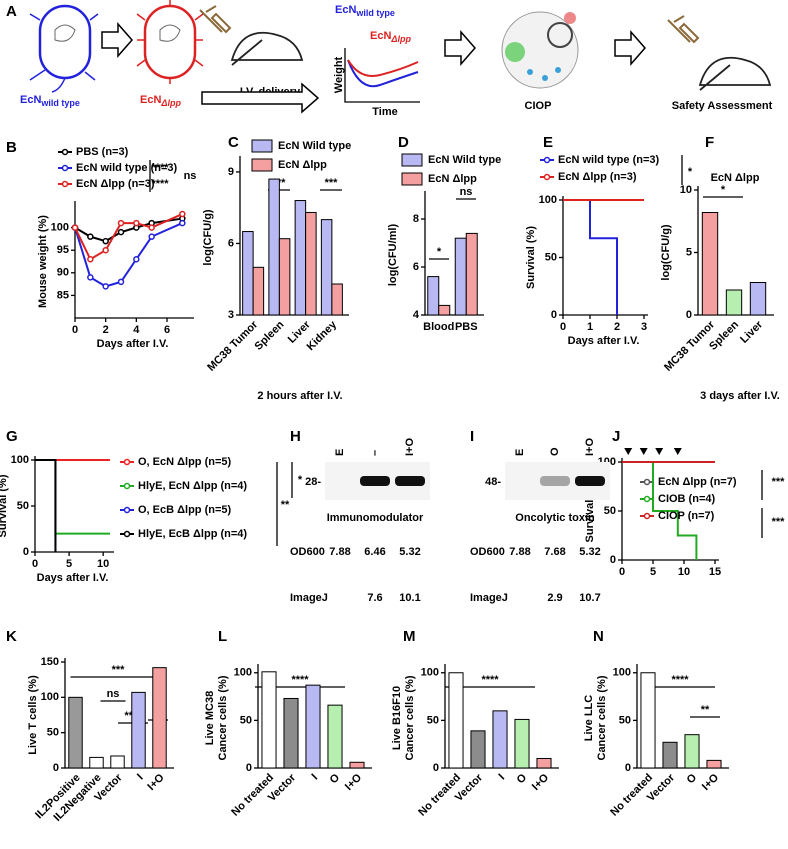 Image resolution: width=788 pixels, height=849 pixels. Describe the element at coordinates (309, 598) in the screenshot. I see `row-label: ImageJ` at that location.